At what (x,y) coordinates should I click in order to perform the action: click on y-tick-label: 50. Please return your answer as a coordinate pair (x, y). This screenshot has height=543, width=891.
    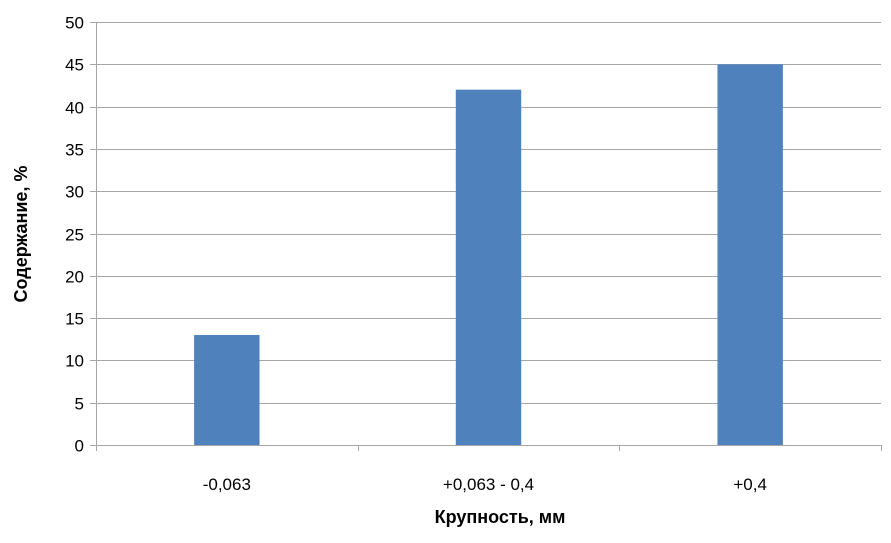
    Looking at the image, I should click on (74, 23).